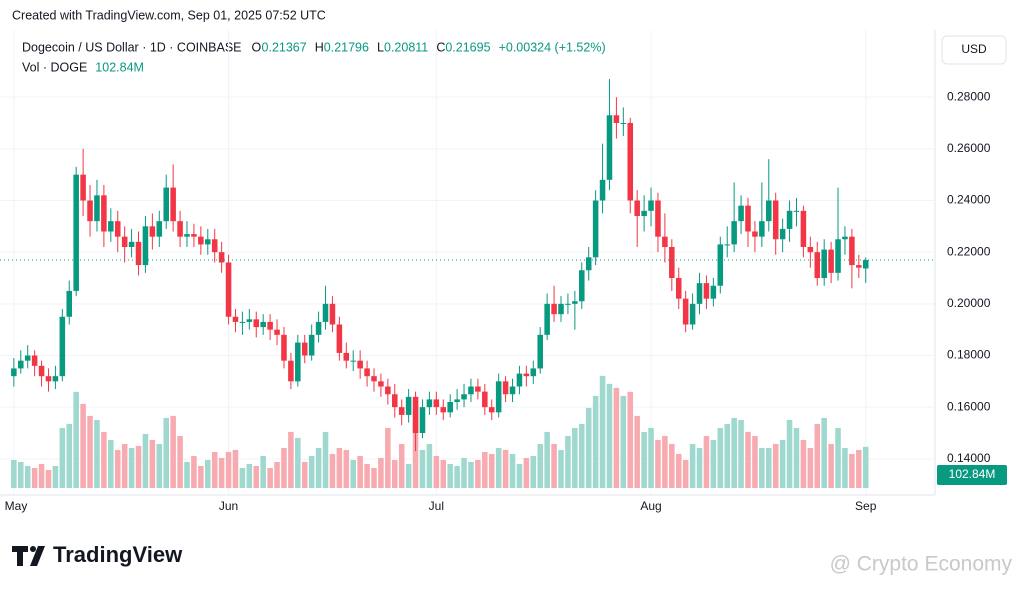 This screenshot has width=1024, height=590. Describe the element at coordinates (257, 47) in the screenshot. I see `quote-label: O` at that location.